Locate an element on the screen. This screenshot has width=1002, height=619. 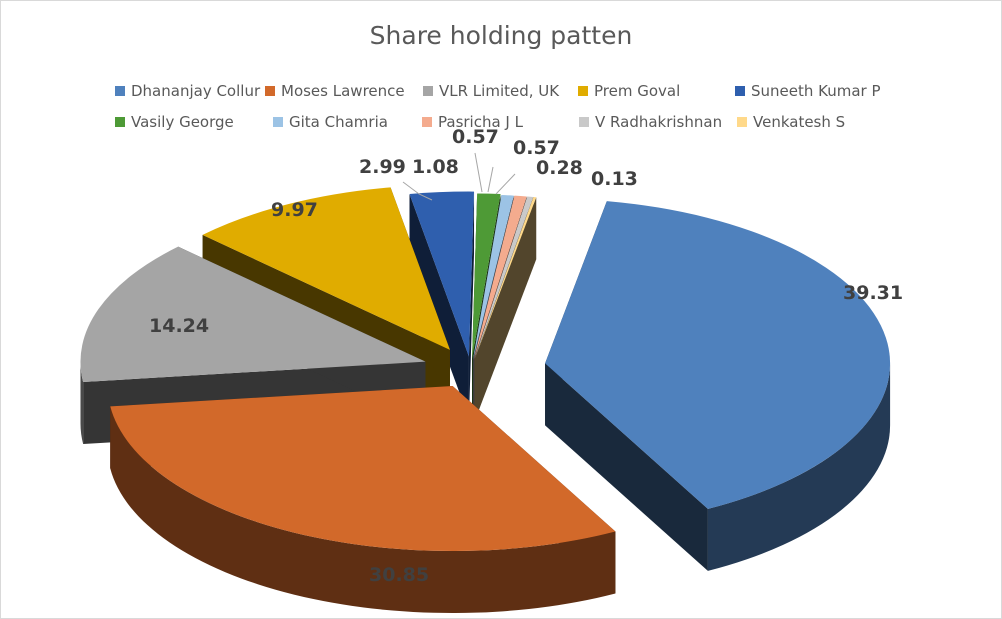
pie-slice-v-radhakrishnan is located at coordinates (504, 278).